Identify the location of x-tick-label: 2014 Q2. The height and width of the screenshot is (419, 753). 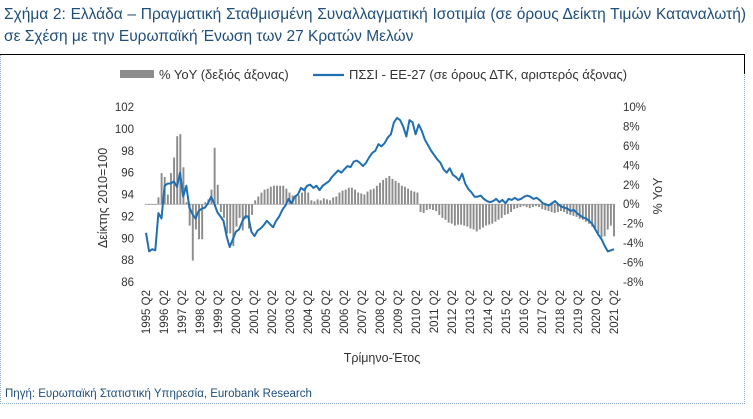
(489, 312).